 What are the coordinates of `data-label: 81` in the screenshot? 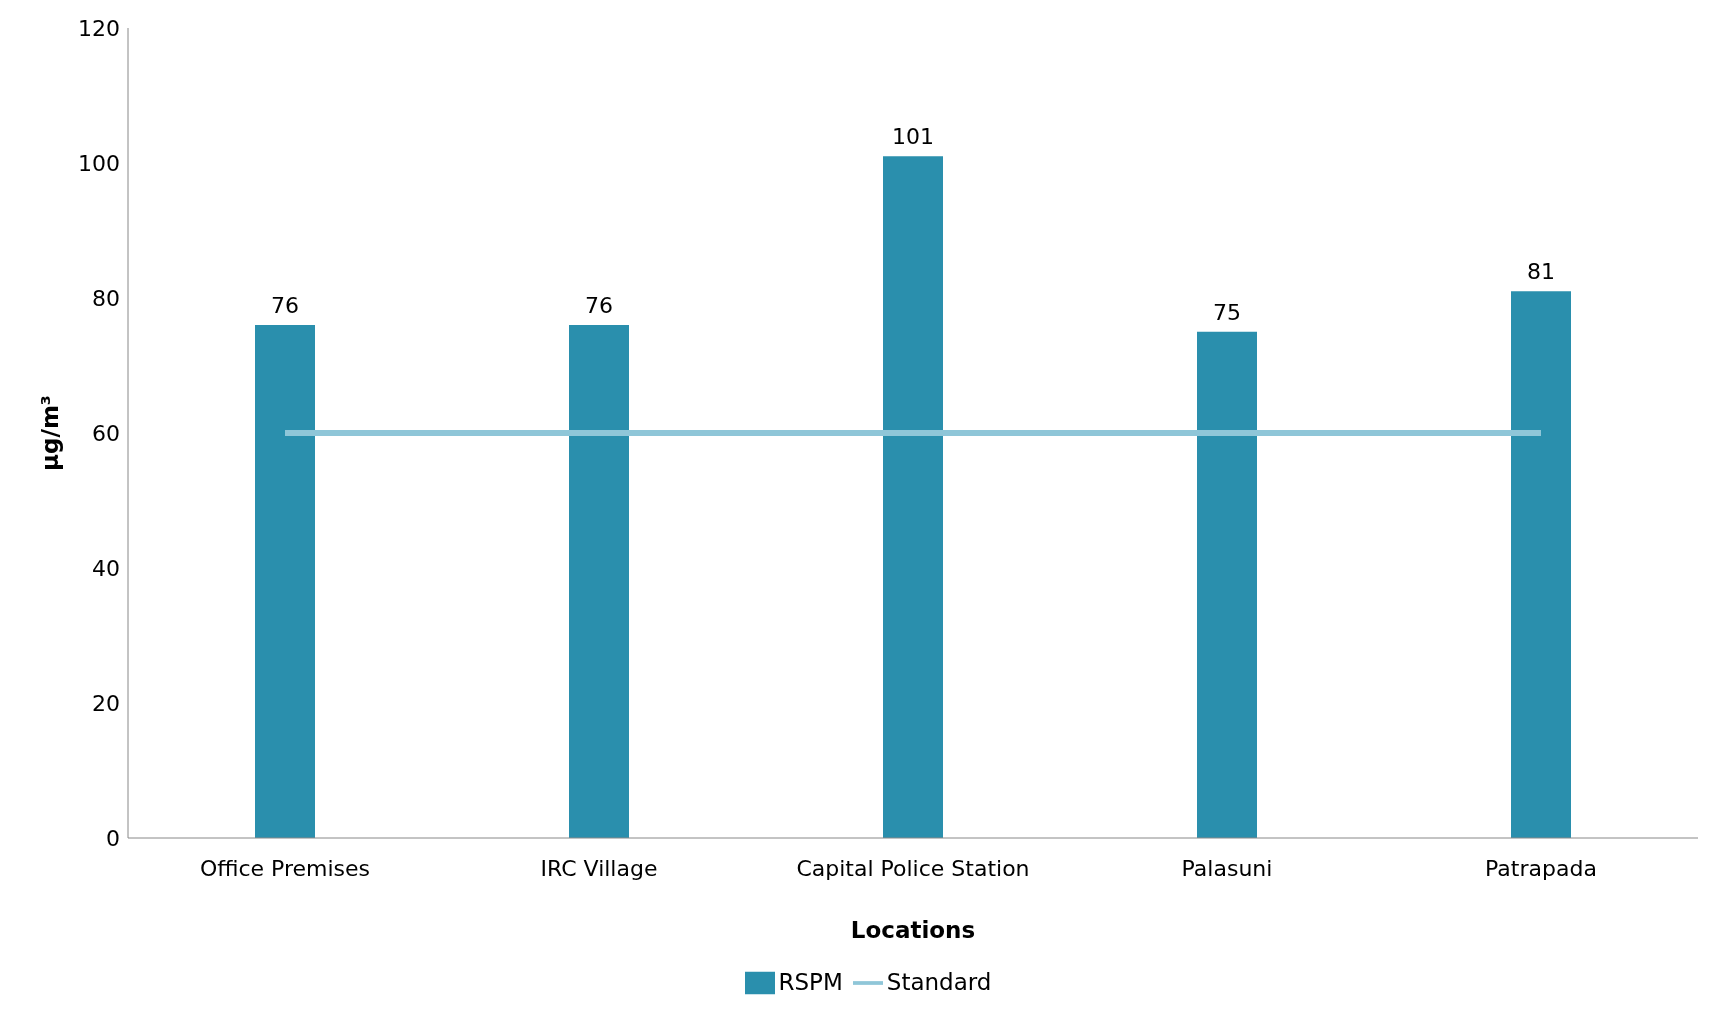 It's located at (1541, 272).